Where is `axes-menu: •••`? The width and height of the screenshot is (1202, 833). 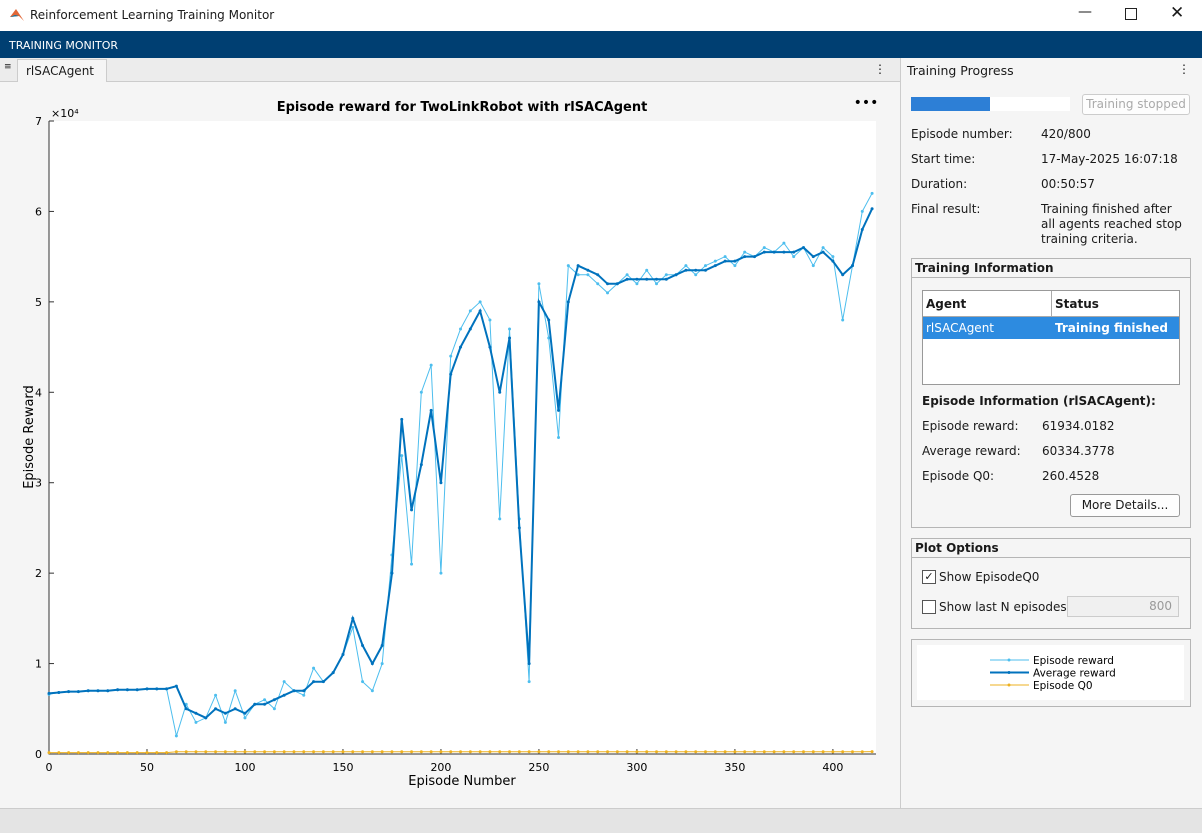
axes-menu: ••• is located at coordinates (866, 103).